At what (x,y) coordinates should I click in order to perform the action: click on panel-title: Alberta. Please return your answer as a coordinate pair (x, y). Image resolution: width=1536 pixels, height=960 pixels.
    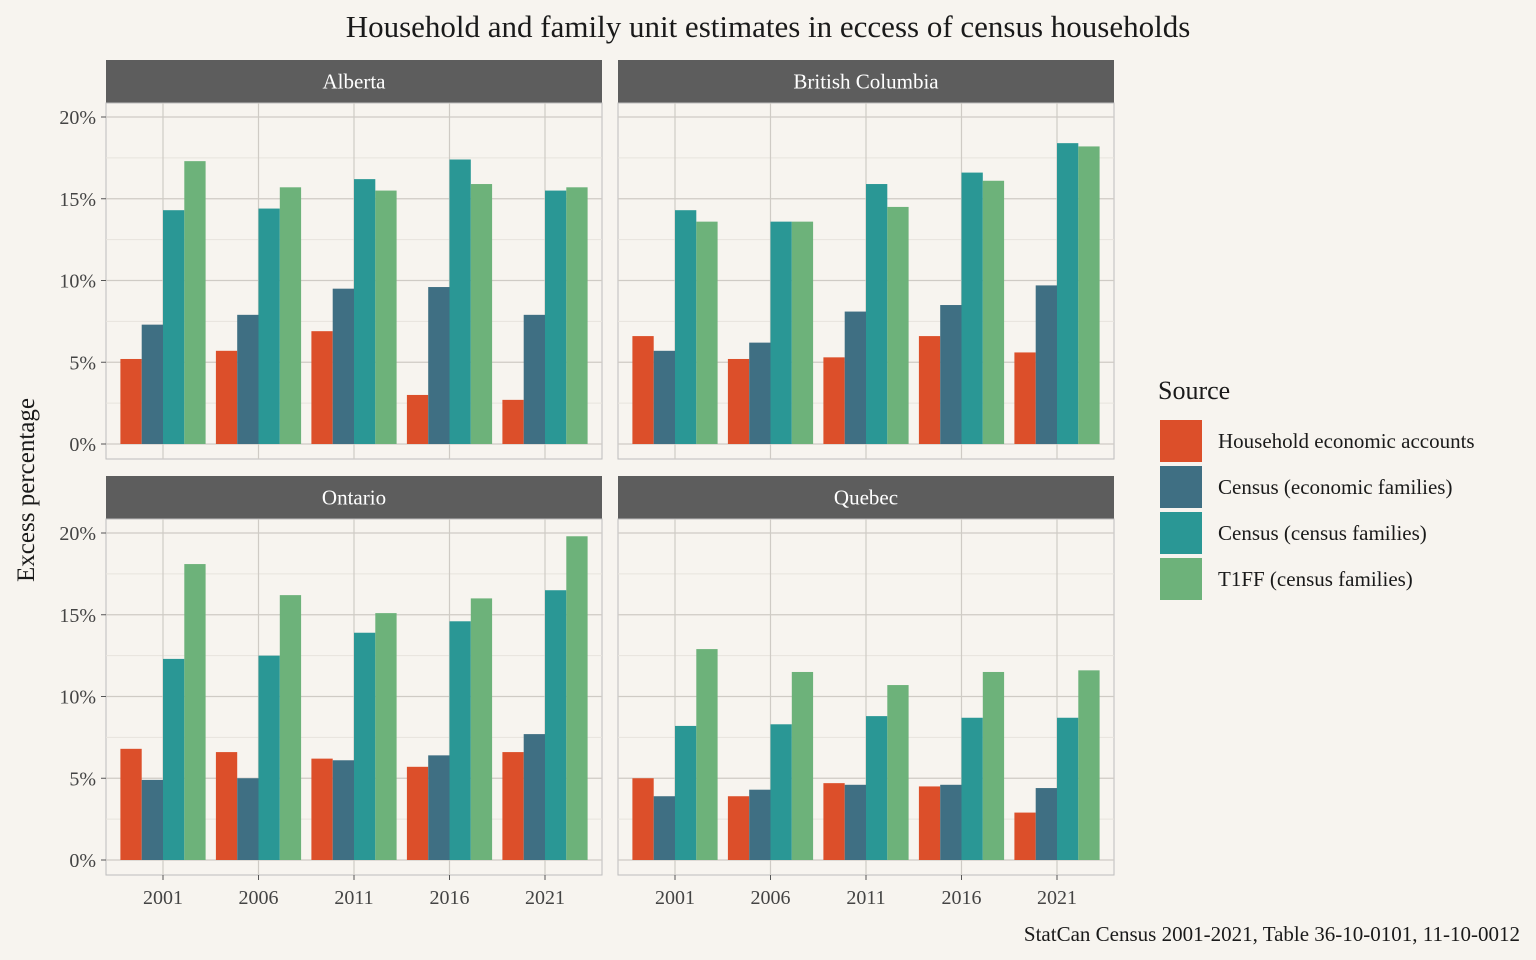
    Looking at the image, I should click on (355, 82).